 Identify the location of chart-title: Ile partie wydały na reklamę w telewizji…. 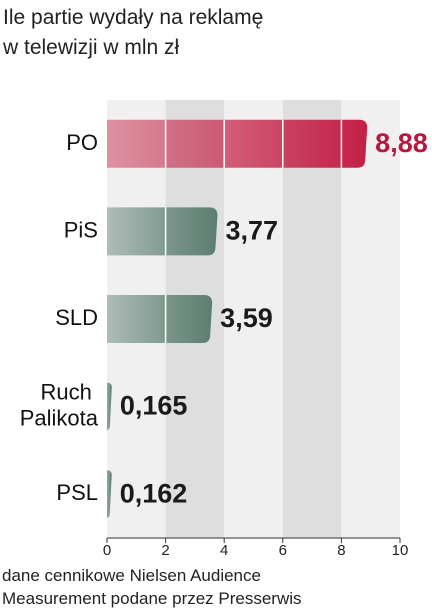
(135, 32).